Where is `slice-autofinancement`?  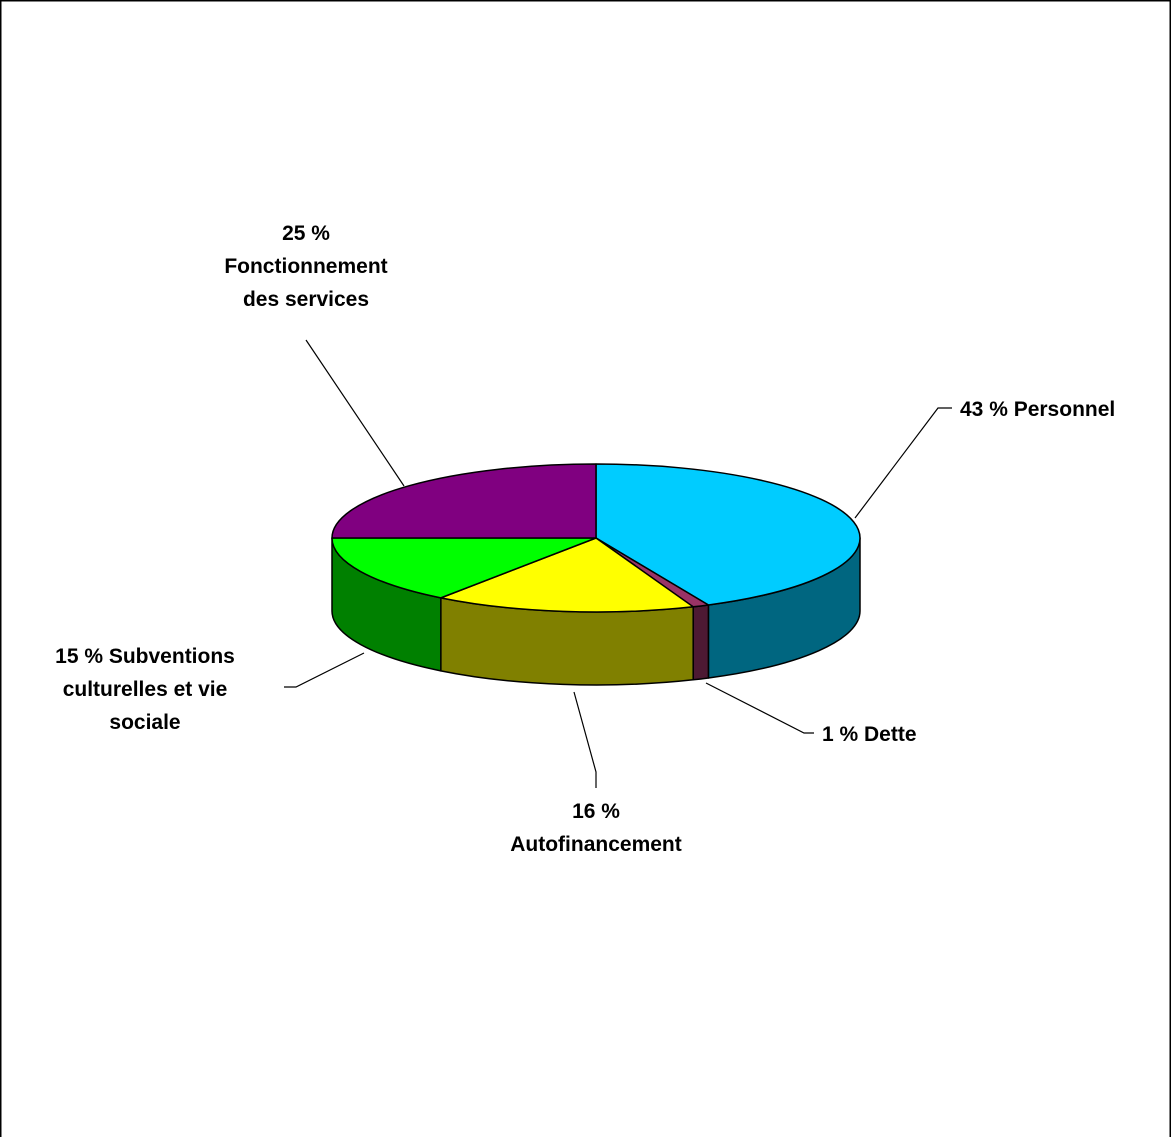 slice-autofinancement is located at coordinates (567, 575).